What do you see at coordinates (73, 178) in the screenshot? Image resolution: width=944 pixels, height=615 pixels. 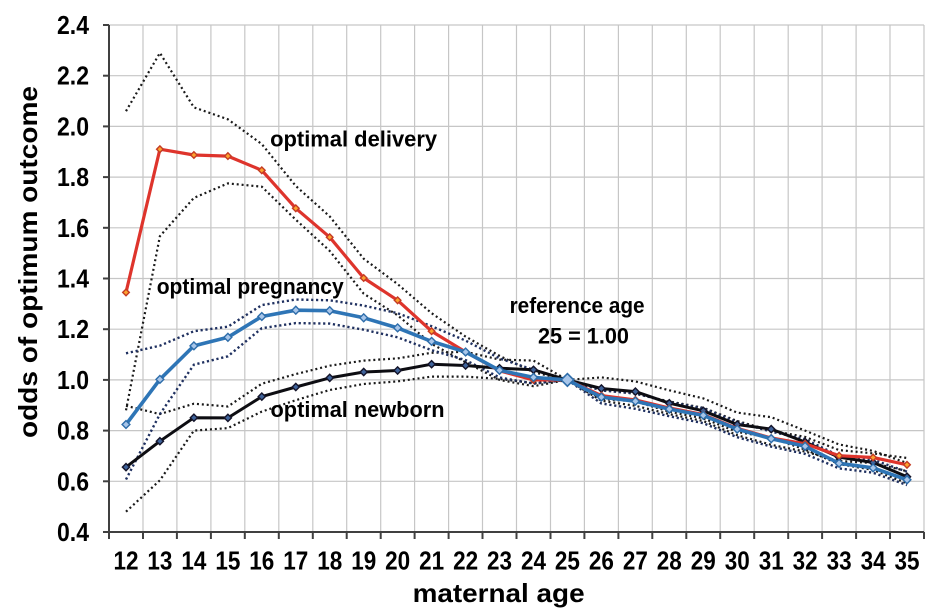 I see `svg-text: 1.8` at bounding box center [73, 178].